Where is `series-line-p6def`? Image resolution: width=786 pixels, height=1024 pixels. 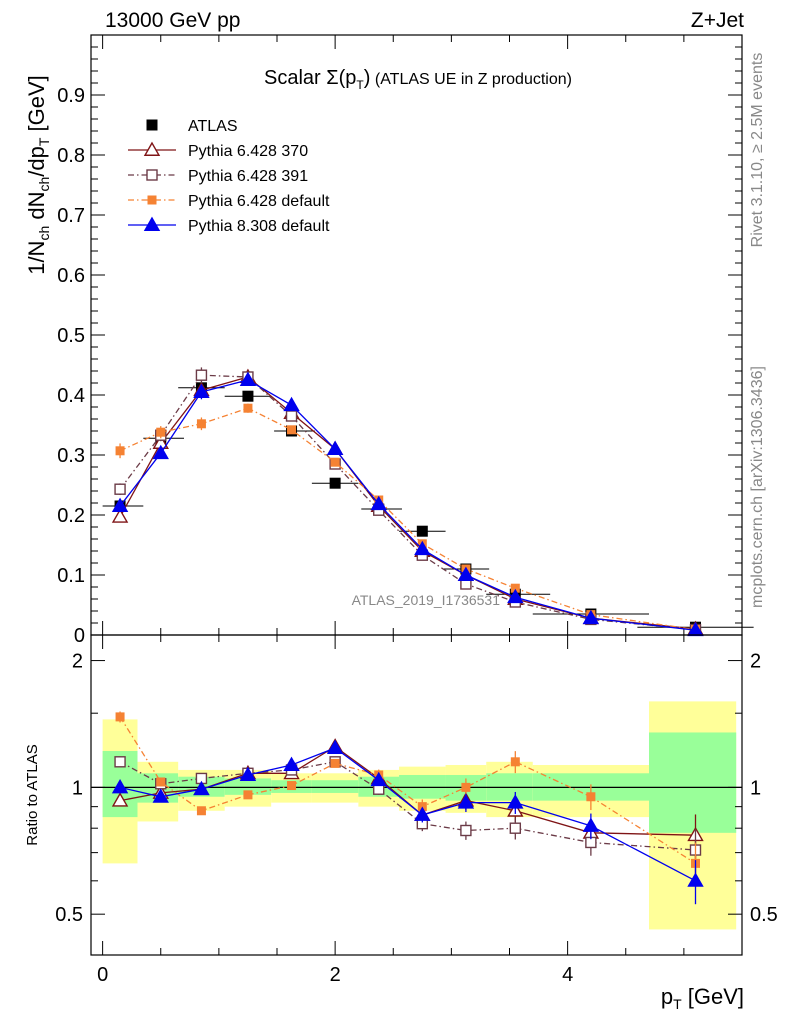
series-line-p6def is located at coordinates (407, 790).